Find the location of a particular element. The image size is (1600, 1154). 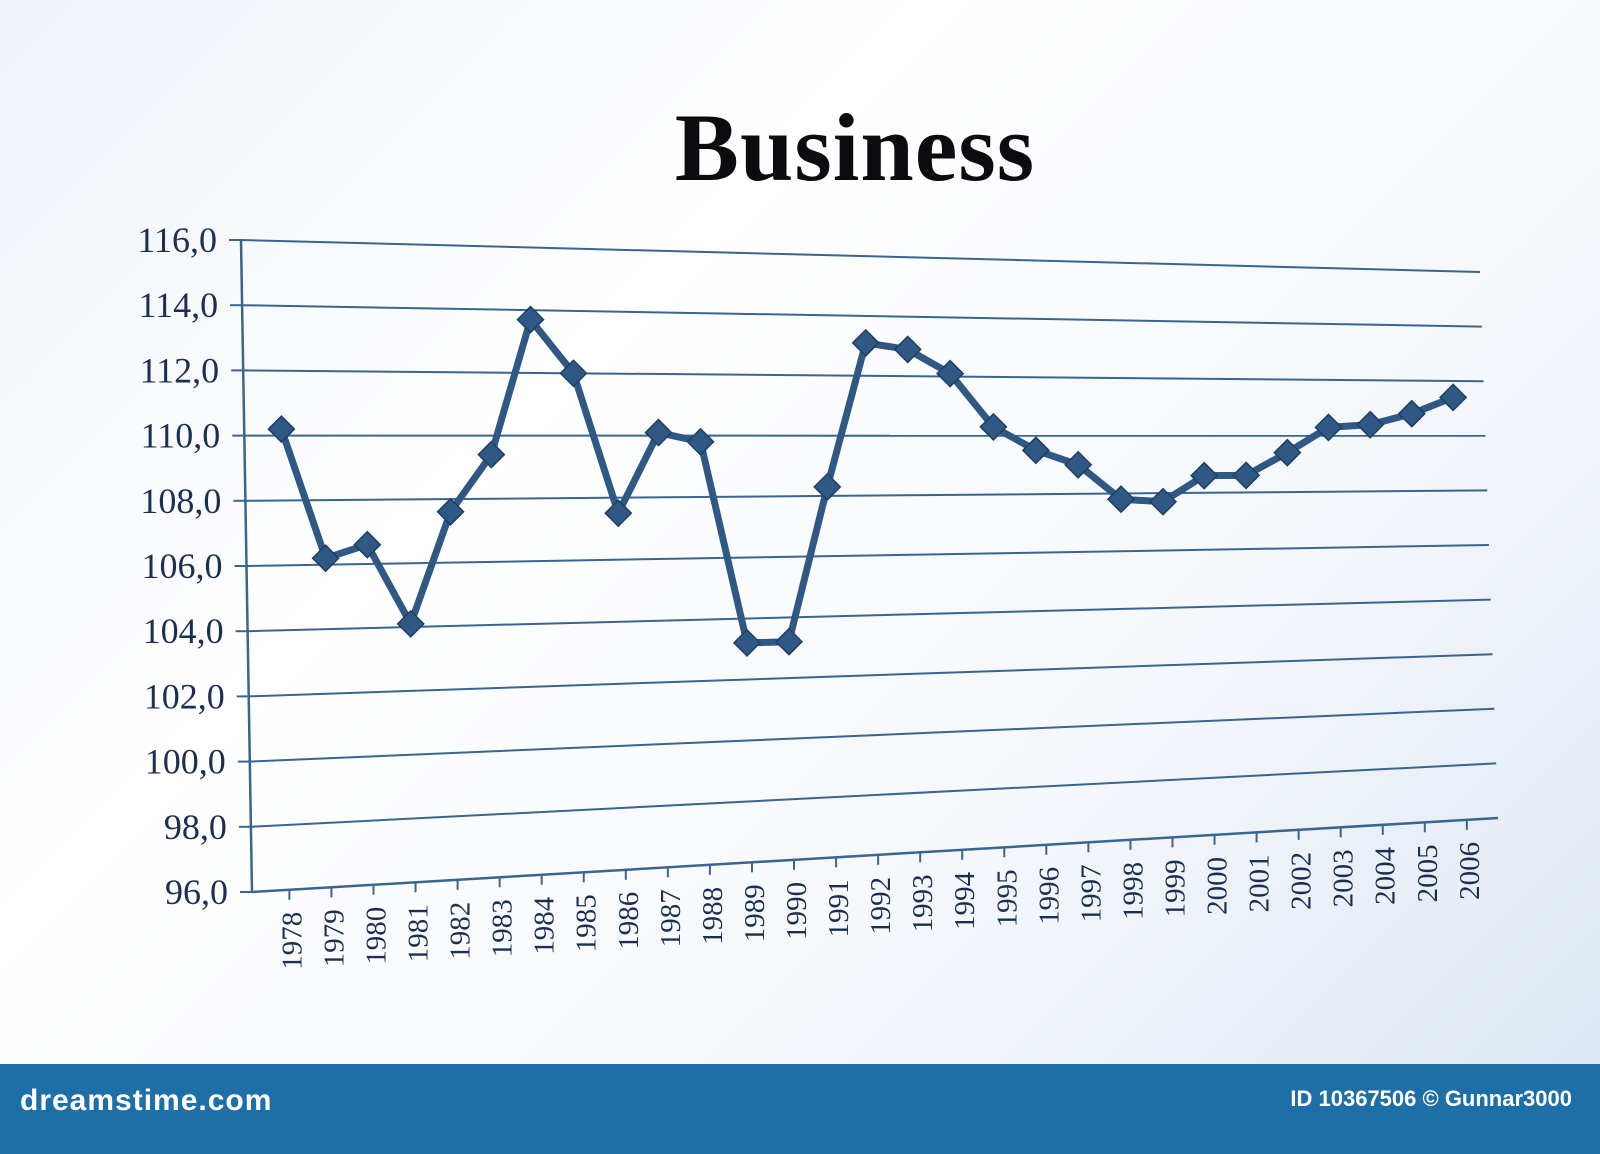

y-tick-label: 116,0 is located at coordinates (177, 240).